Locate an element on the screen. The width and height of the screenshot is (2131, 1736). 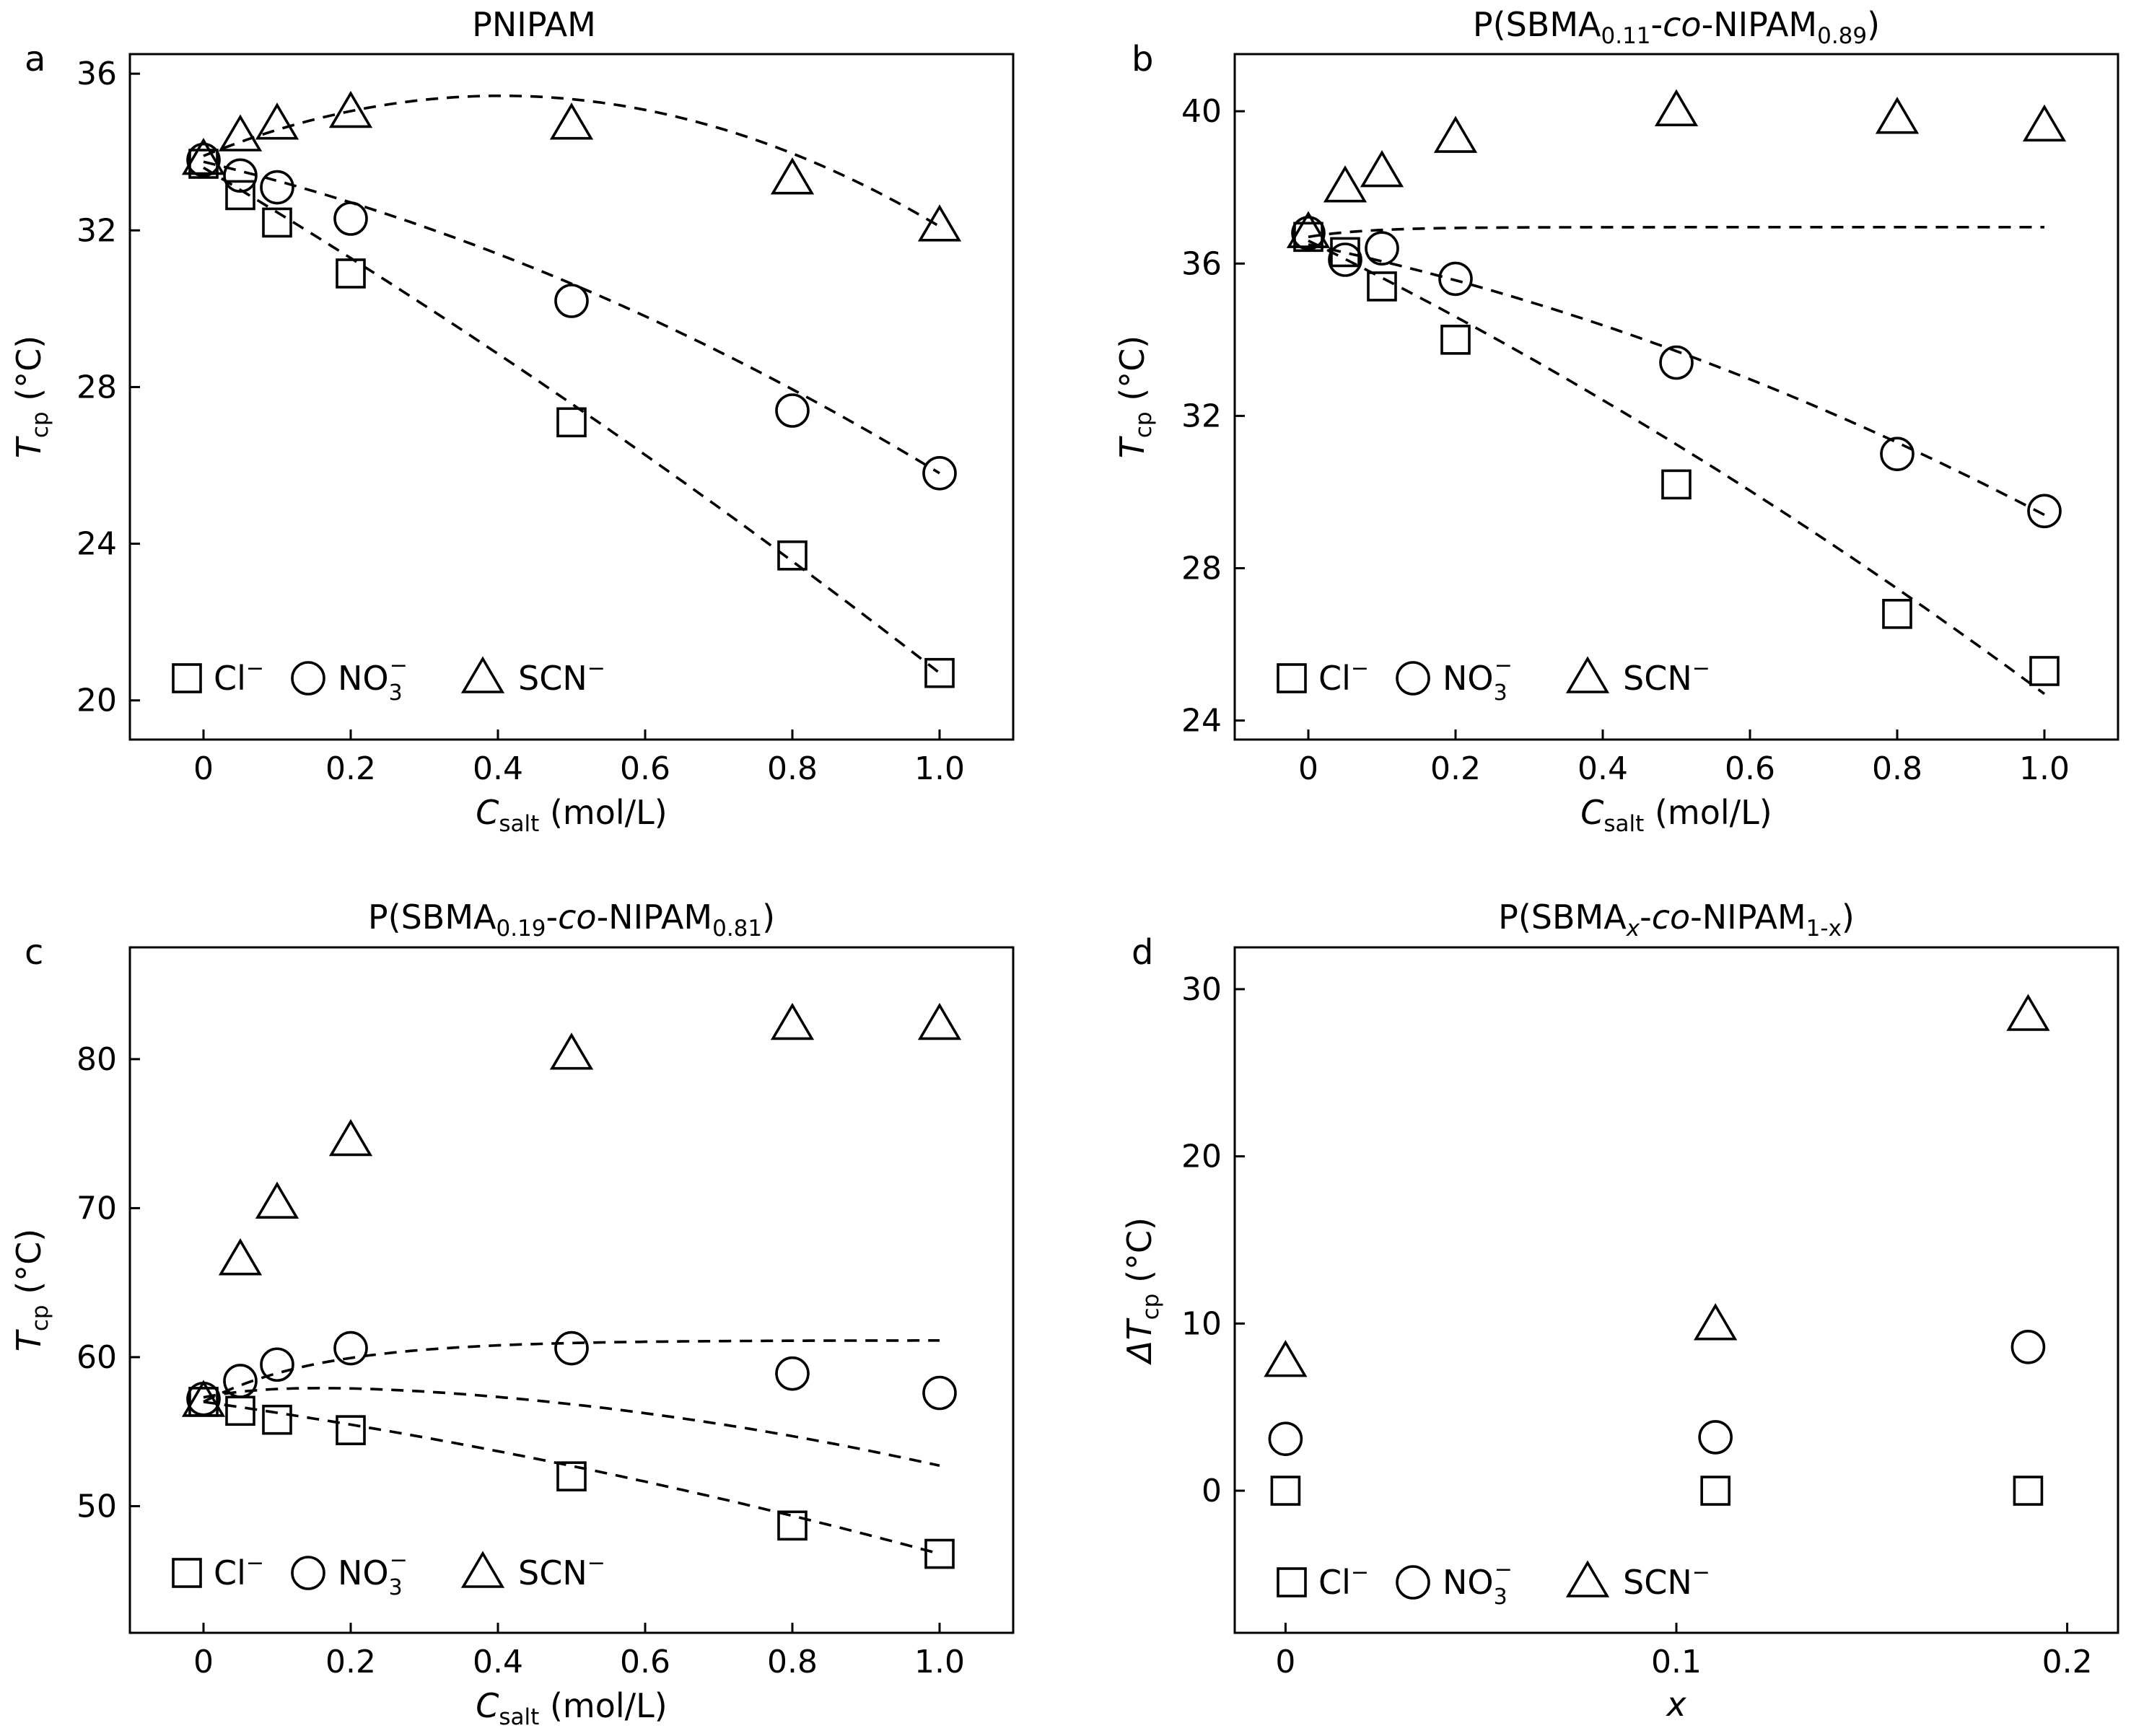
panel-d-y-axis-label: ΔTcp (°C) is located at coordinates (1142, 1291).